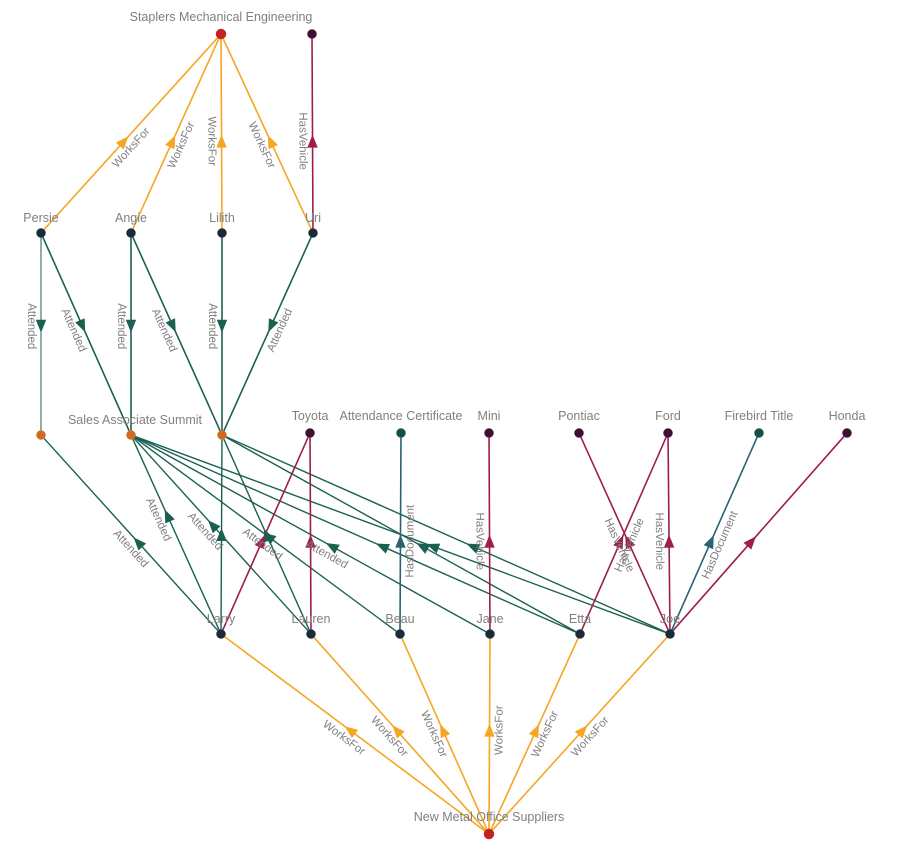 The width and height of the screenshot is (915, 852). What do you see at coordinates (473, 548) in the screenshot?
I see `arrowhead-summit_c-joe` at bounding box center [473, 548].